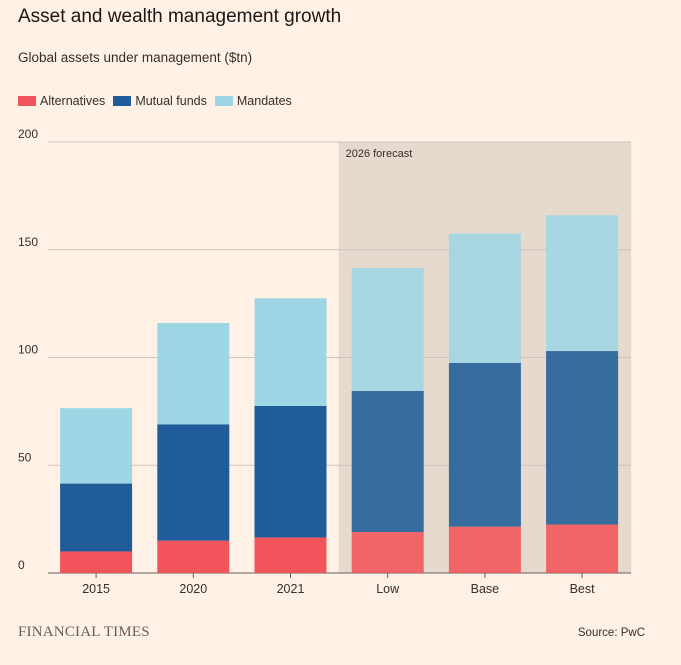 The height and width of the screenshot is (665, 681). What do you see at coordinates (193, 556) in the screenshot?
I see `bar-alternatives-2020` at bounding box center [193, 556].